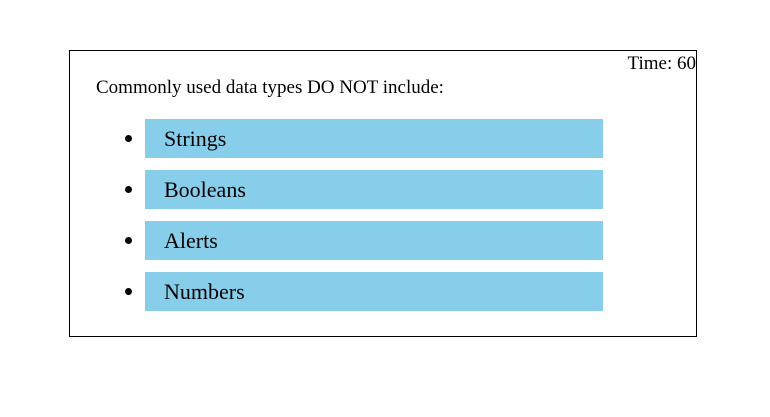 This screenshot has height=417, width=770. What do you see at coordinates (374, 240) in the screenshot?
I see `choice-button-alerts: Alerts` at bounding box center [374, 240].